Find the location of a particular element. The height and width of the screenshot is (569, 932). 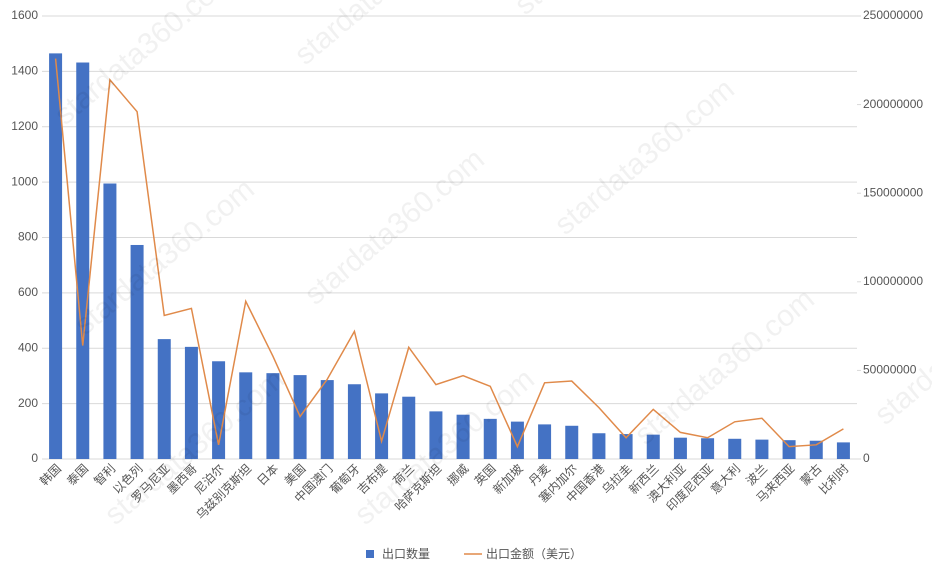

y-tick-label: 600 is located at coordinates (28, 292).